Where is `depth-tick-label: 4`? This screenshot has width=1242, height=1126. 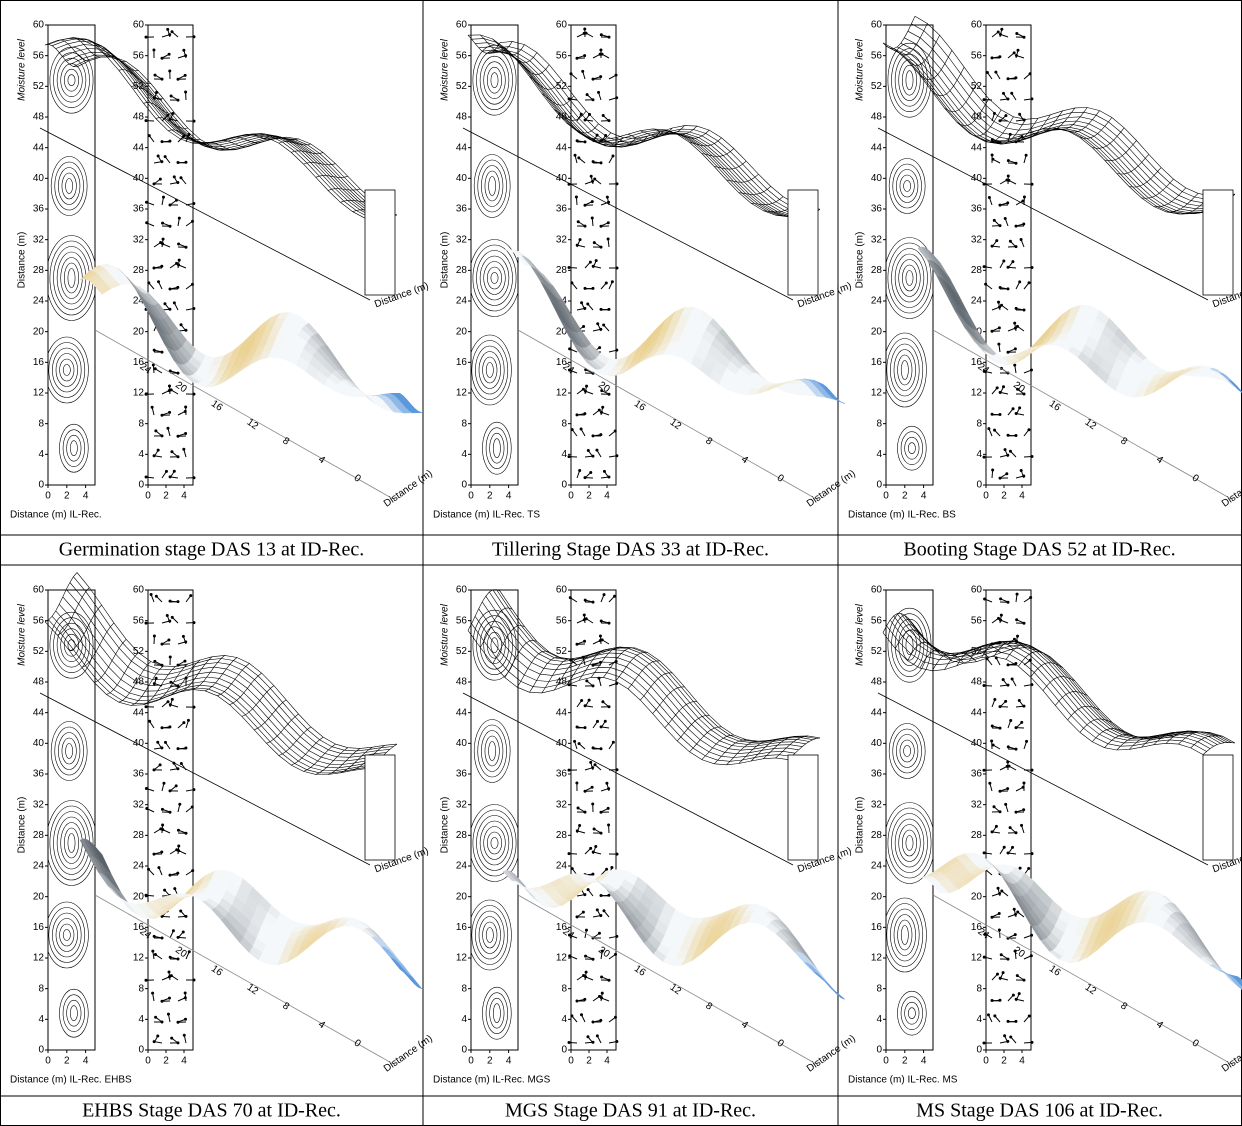
depth-tick-label: 4 is located at coordinates (1159, 460).